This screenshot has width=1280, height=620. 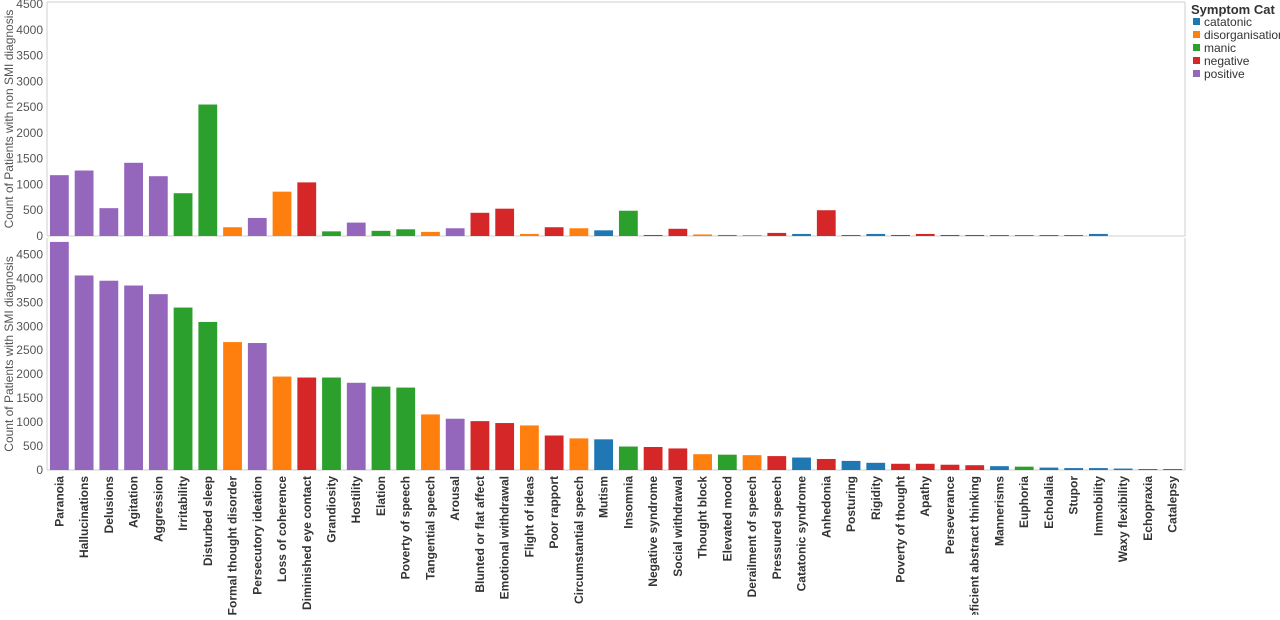 I want to click on bar-catalepsy, so click(x=1173, y=469).